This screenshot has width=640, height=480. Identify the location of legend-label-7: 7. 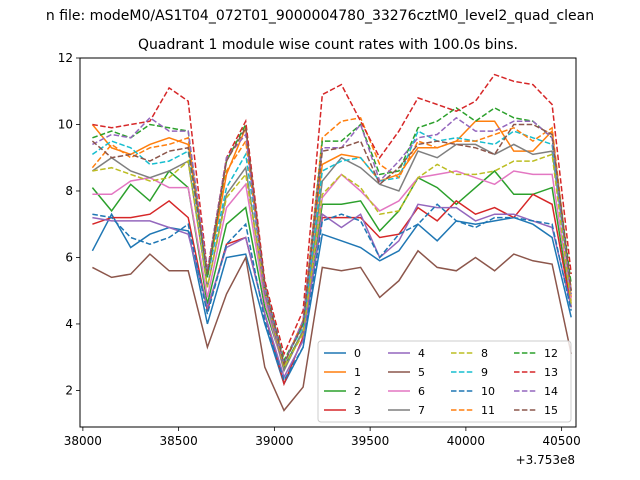
(421, 410).